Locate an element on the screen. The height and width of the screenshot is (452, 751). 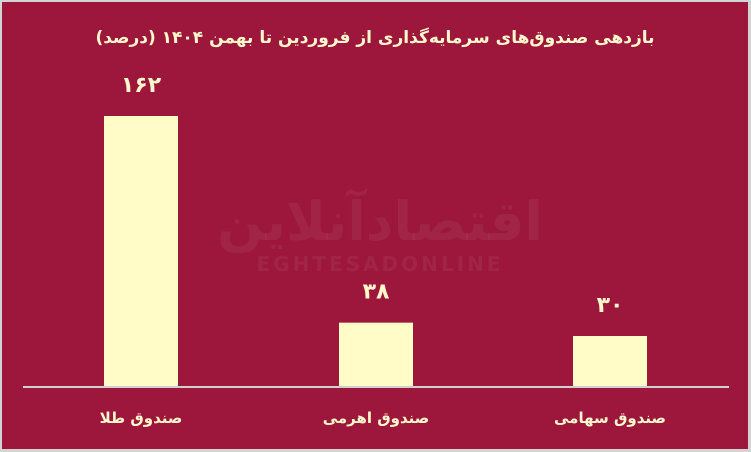
category-label: صندوق طلا is located at coordinates (141, 418).